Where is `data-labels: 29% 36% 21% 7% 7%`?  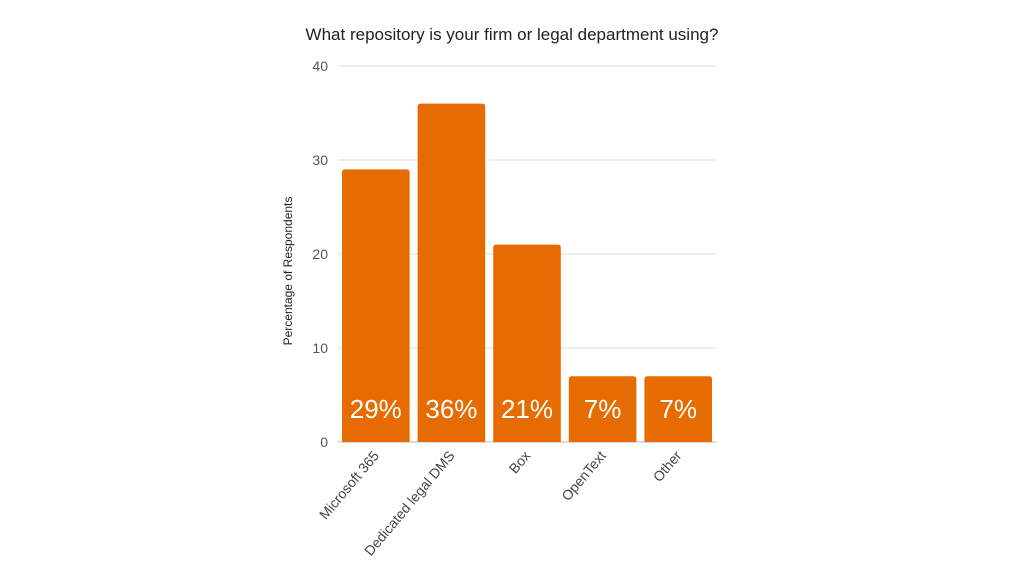
data-labels: 29% 36% 21% 7% 7% is located at coordinates (523, 409).